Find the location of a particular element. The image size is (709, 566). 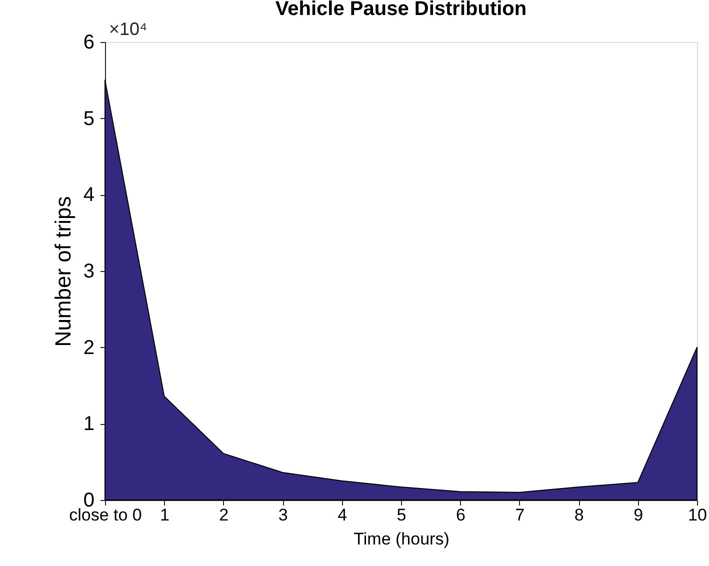

y-tick-label: 6 is located at coordinates (88, 43).